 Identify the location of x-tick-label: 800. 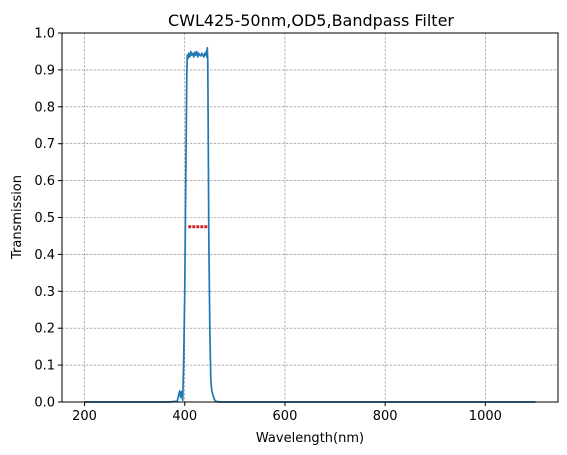
(385, 416).